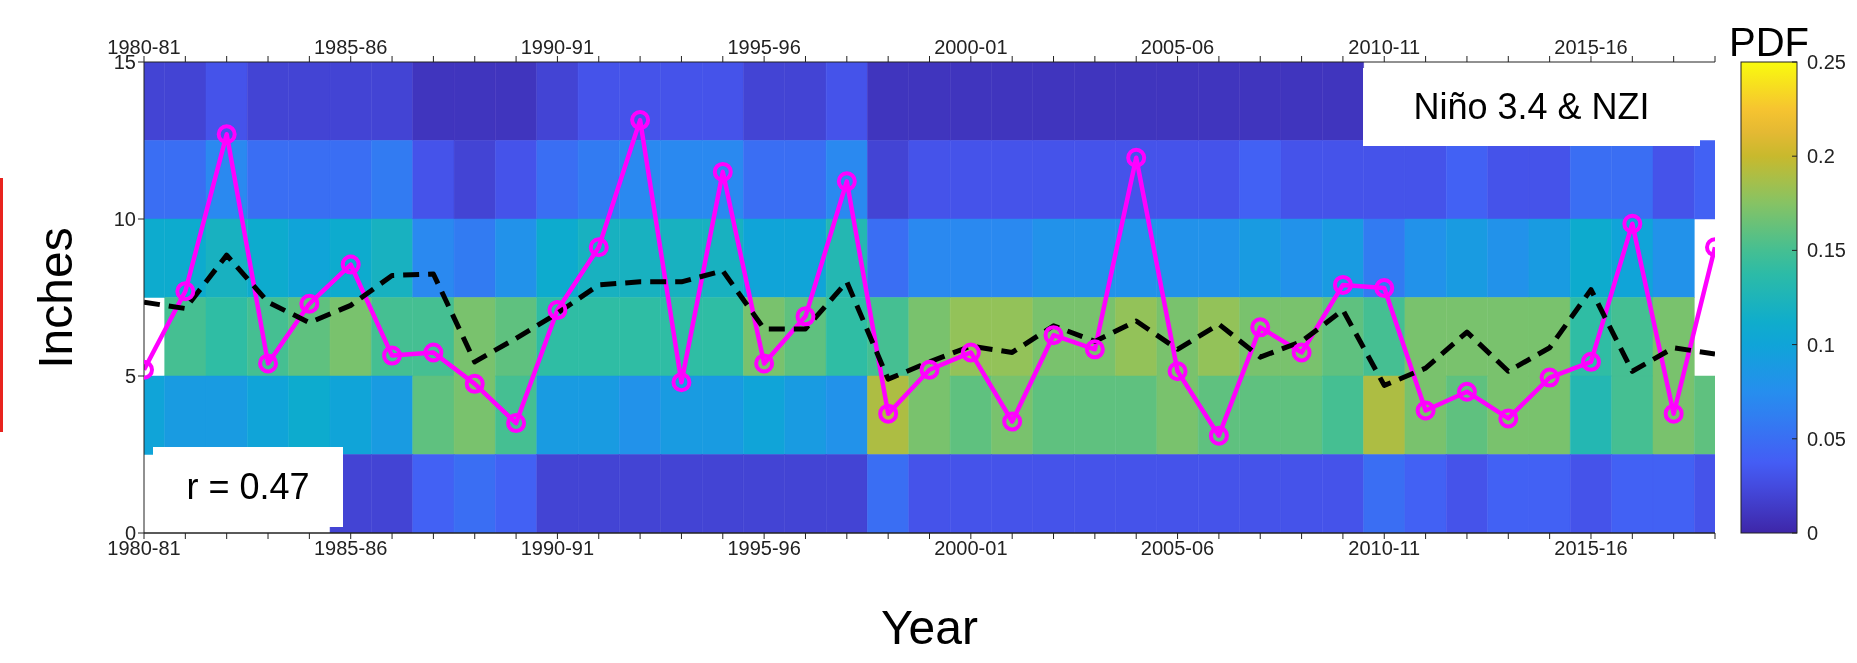  I want to click on annotation: Niño 3.4 & NZI, so click(1531, 107).